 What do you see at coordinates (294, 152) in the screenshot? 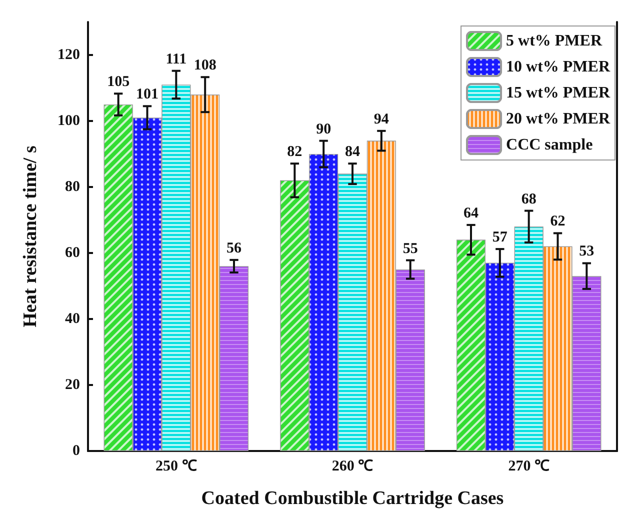
I see `data-label: 82` at bounding box center [294, 152].